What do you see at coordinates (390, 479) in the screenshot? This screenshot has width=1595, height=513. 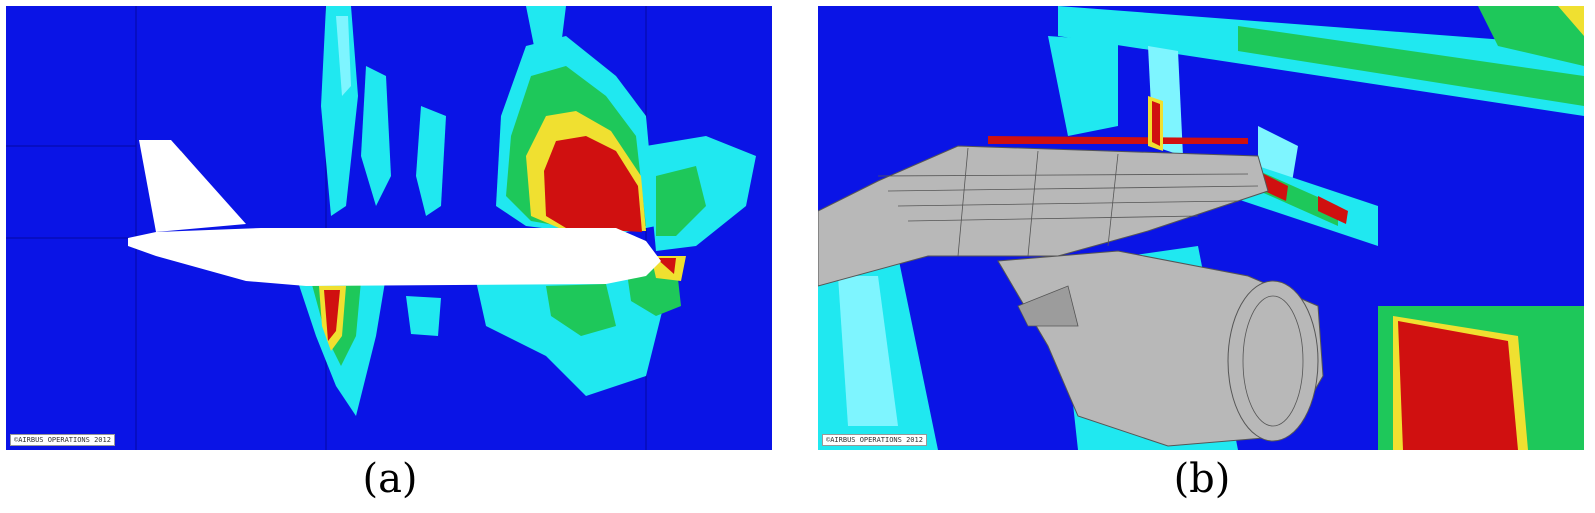 I see `panel-a-caption: (a)` at bounding box center [390, 479].